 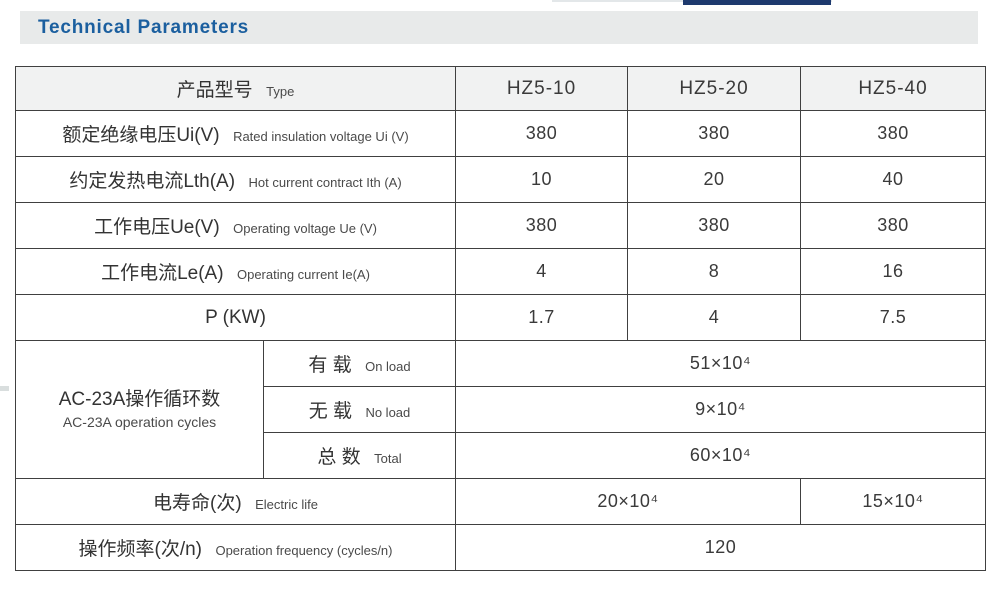 What do you see at coordinates (541, 179) in the screenshot?
I see `value-cell: 10` at bounding box center [541, 179].